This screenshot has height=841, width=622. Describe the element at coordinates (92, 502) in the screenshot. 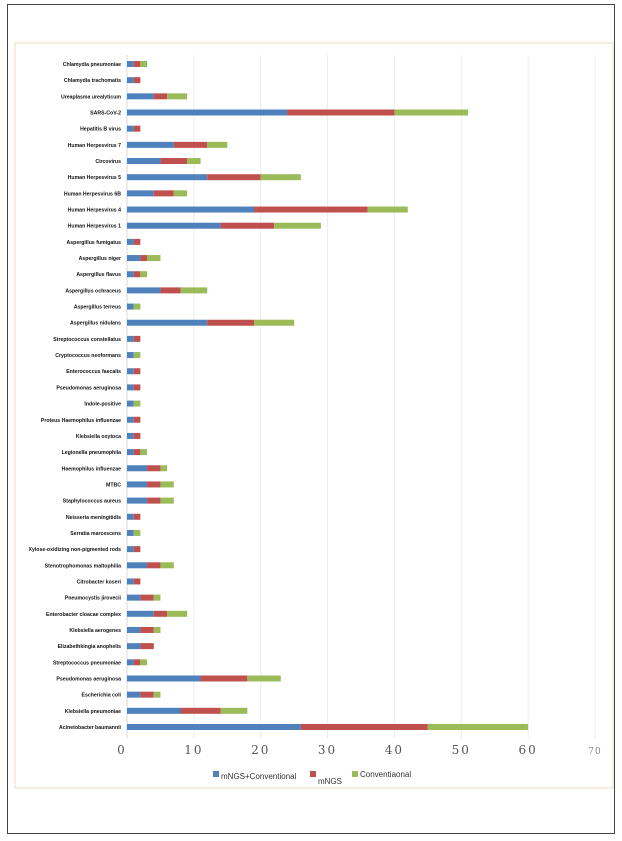

I see `category-label: Staphylococcus aureus` at that location.